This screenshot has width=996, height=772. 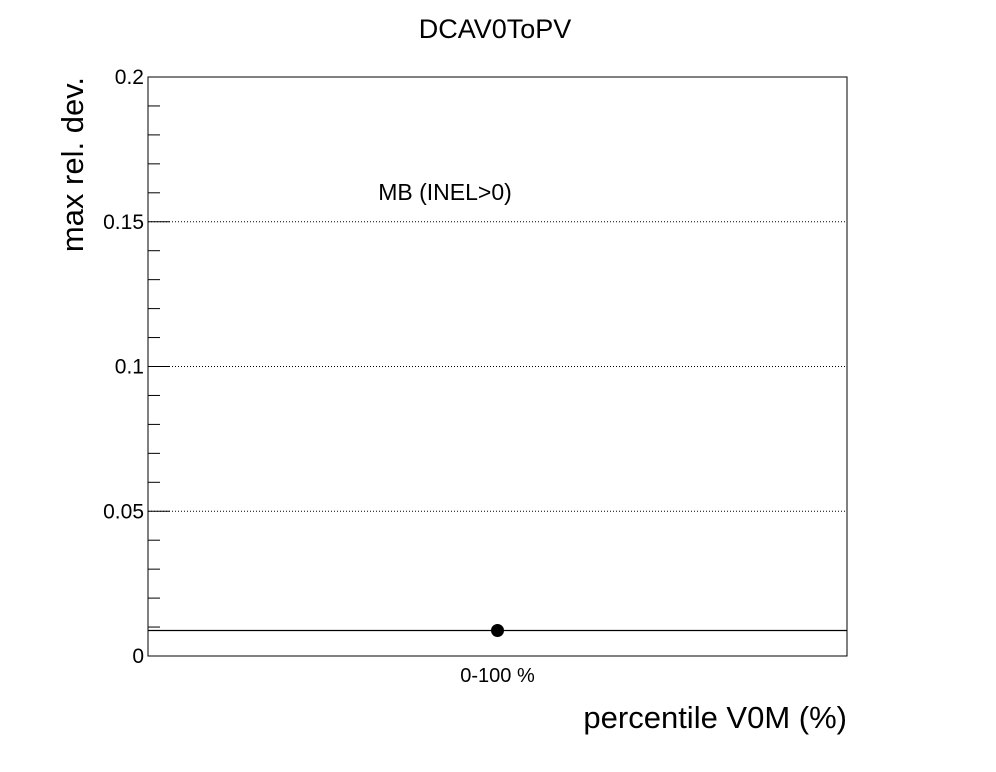 I want to click on y-tick-label: 0.1, so click(x=129, y=367).